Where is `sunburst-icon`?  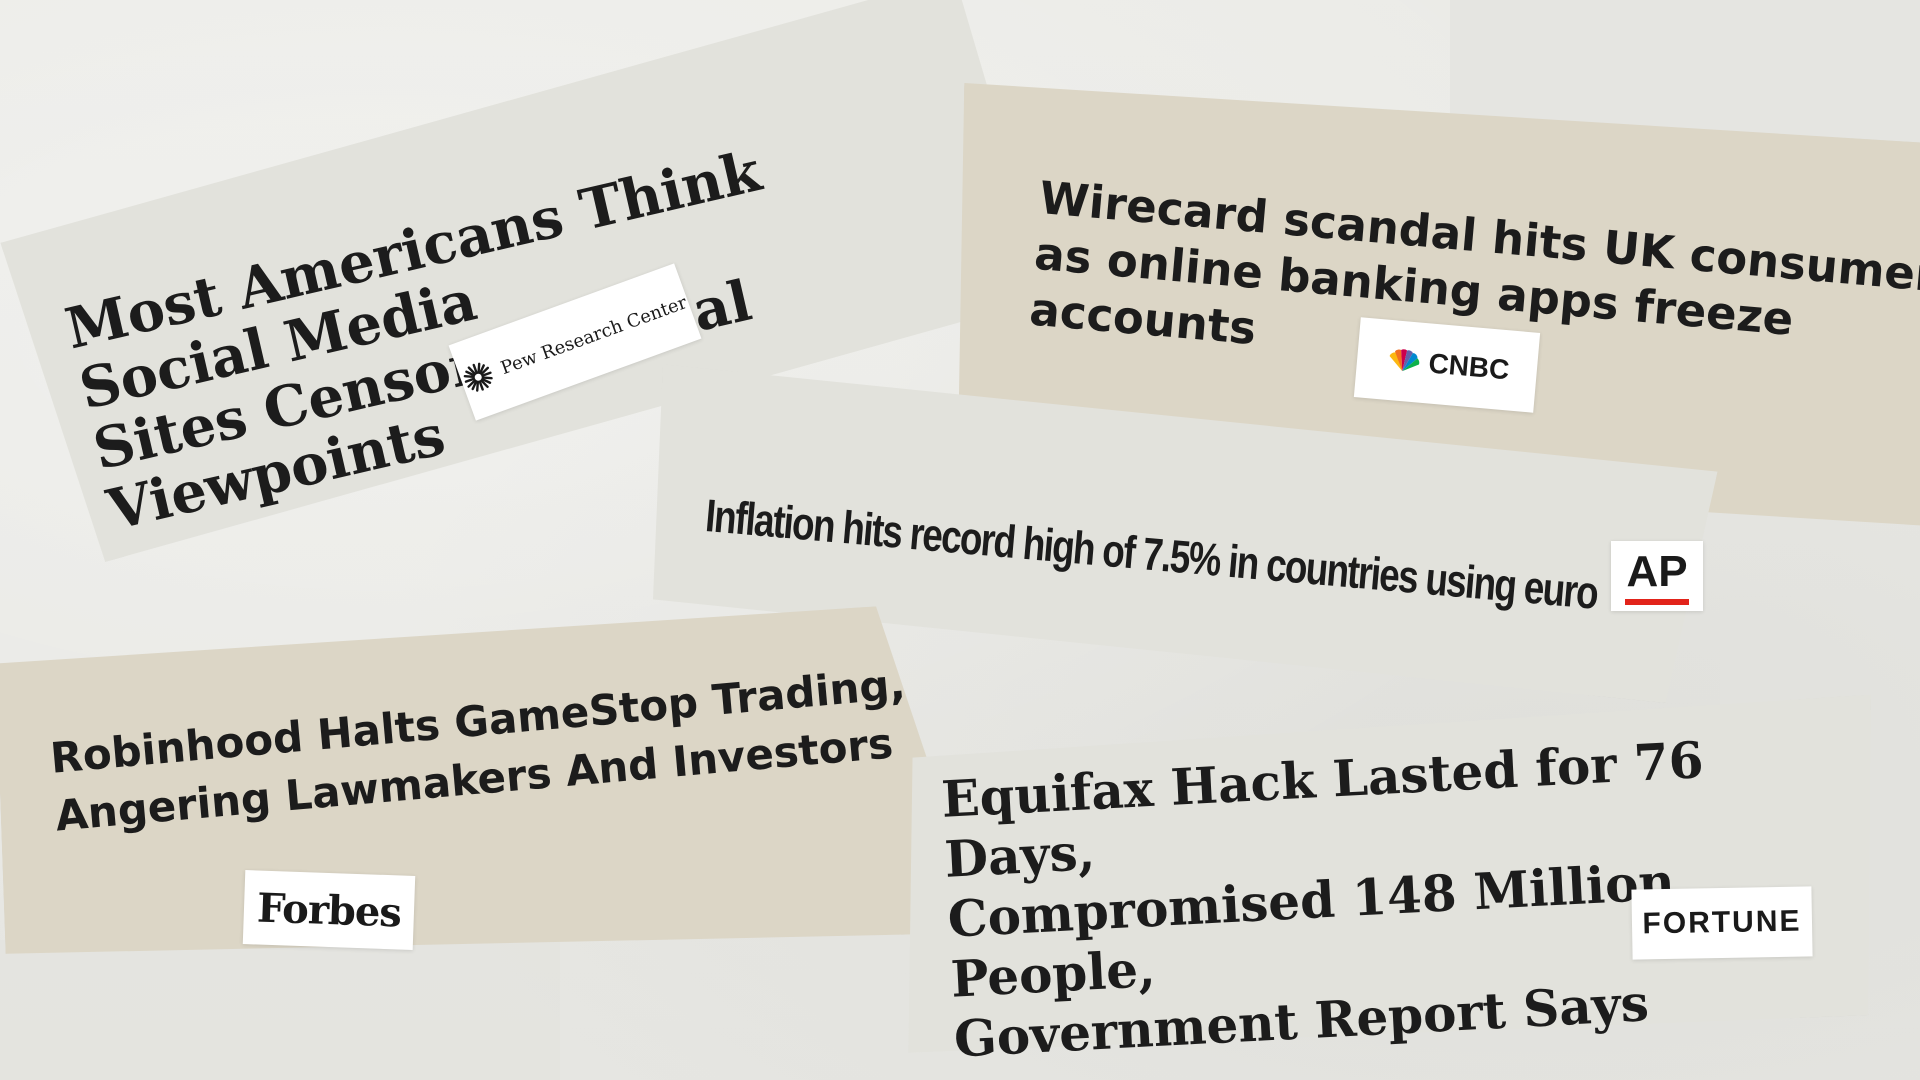 sunburst-icon is located at coordinates (478, 377).